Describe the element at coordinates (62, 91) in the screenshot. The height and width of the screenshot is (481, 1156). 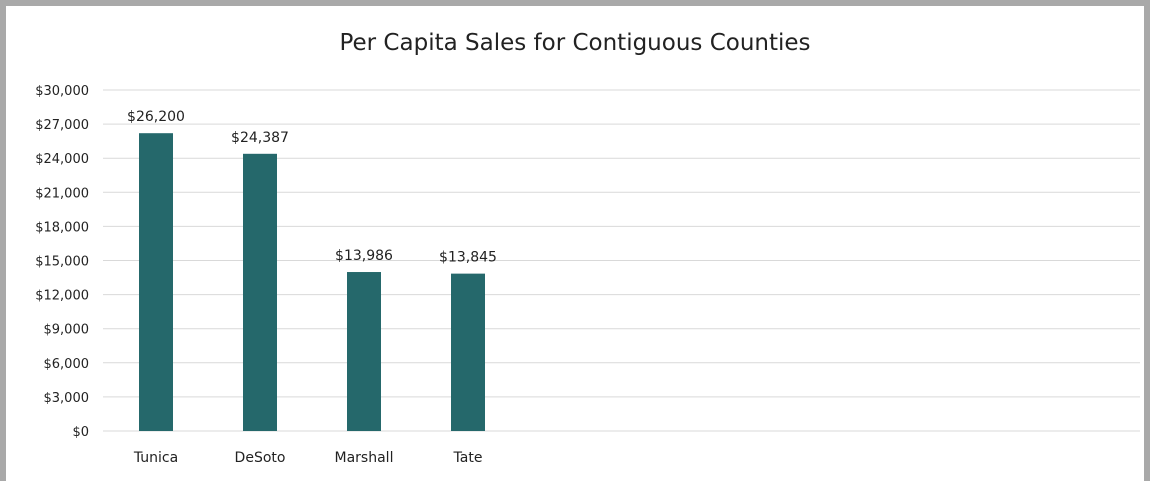
I see `y-tick-label: $30,000` at that location.